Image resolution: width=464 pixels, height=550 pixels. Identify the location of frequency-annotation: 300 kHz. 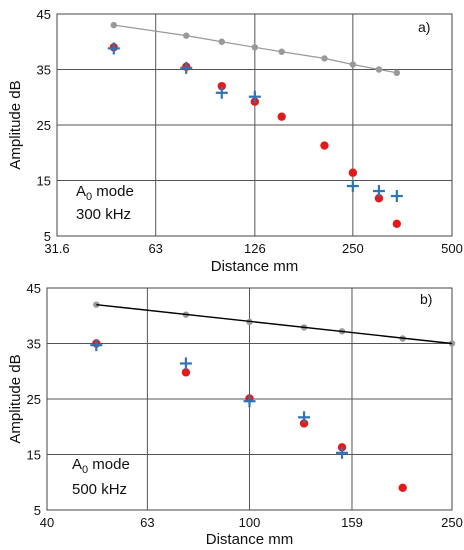
(103, 214).